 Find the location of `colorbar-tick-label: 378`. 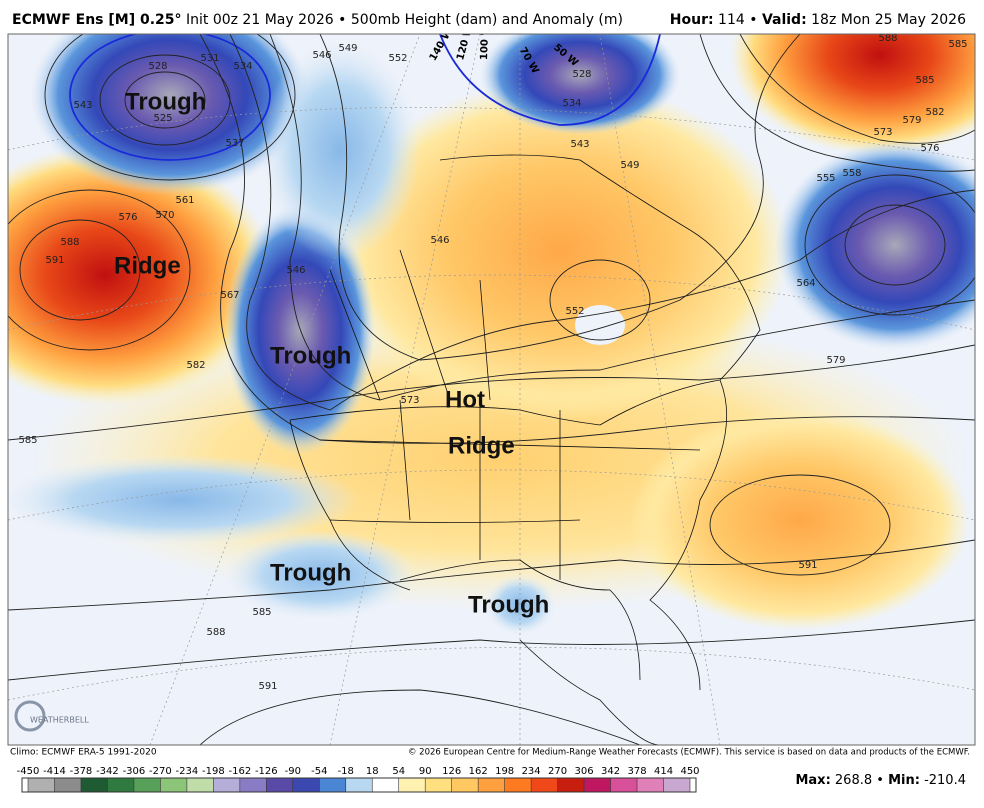

colorbar-tick-label: 378 is located at coordinates (636, 771).